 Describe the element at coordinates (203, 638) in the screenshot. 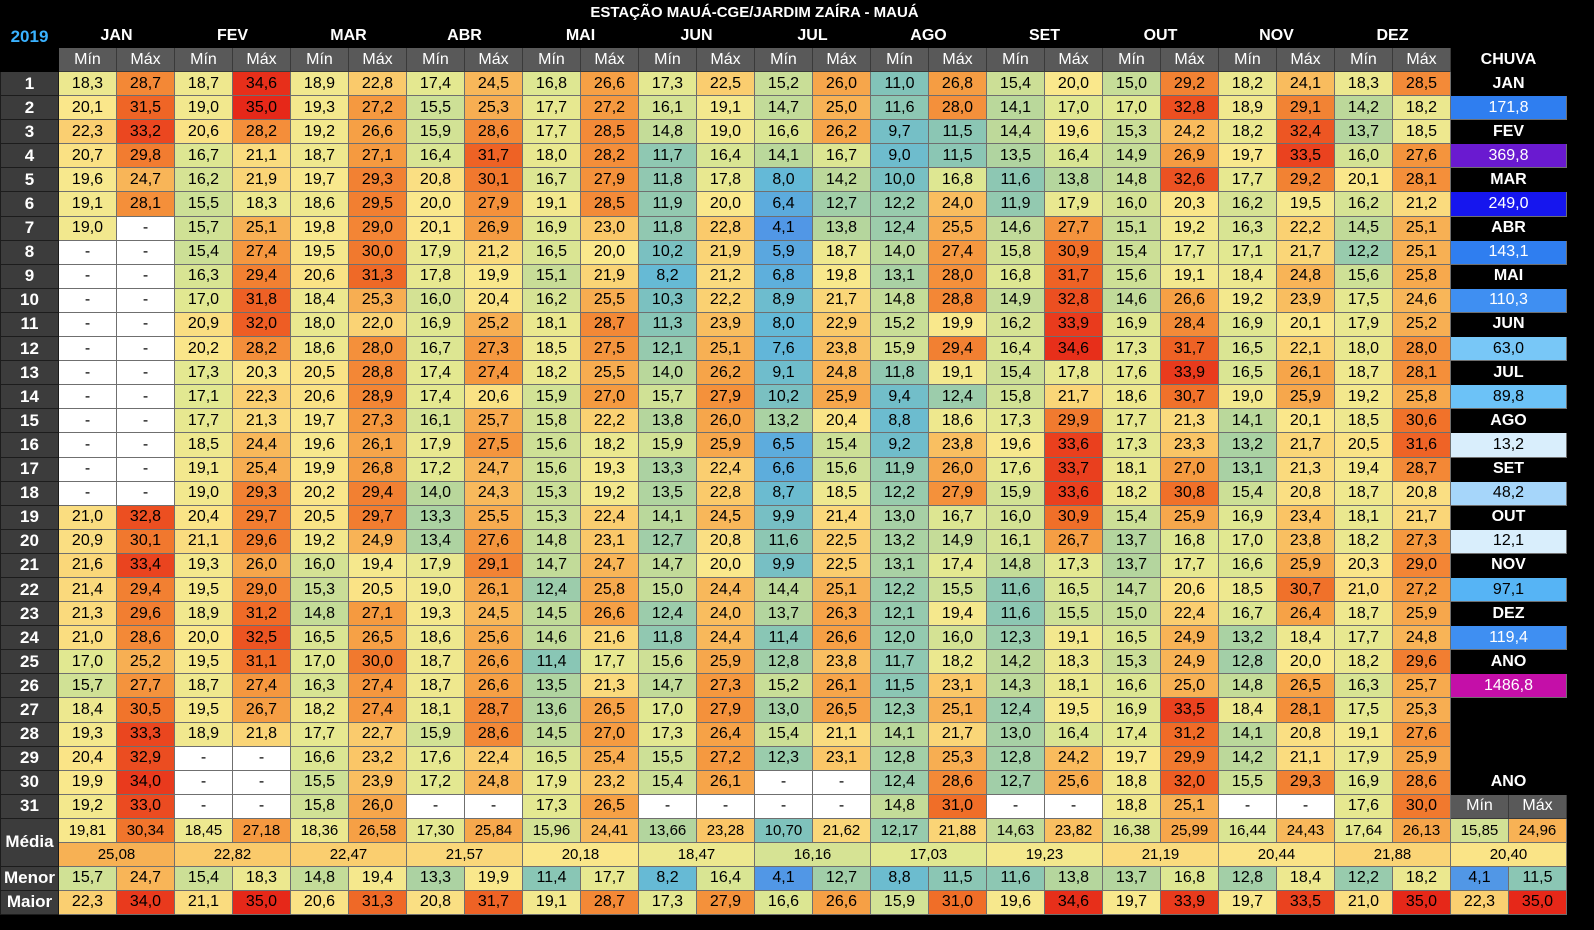

I see `day-min-cell: 20,0` at that location.